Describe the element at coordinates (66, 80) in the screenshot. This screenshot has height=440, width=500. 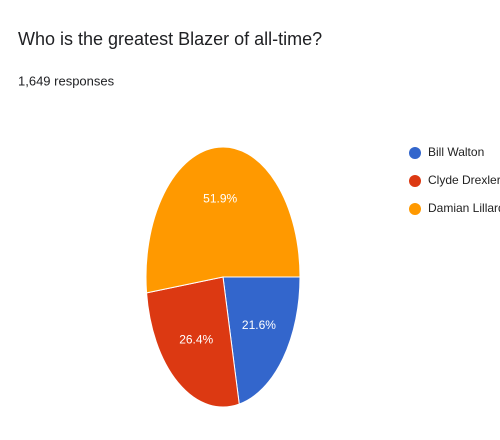
I see `chart-subtitle: 1,649 responses` at that location.